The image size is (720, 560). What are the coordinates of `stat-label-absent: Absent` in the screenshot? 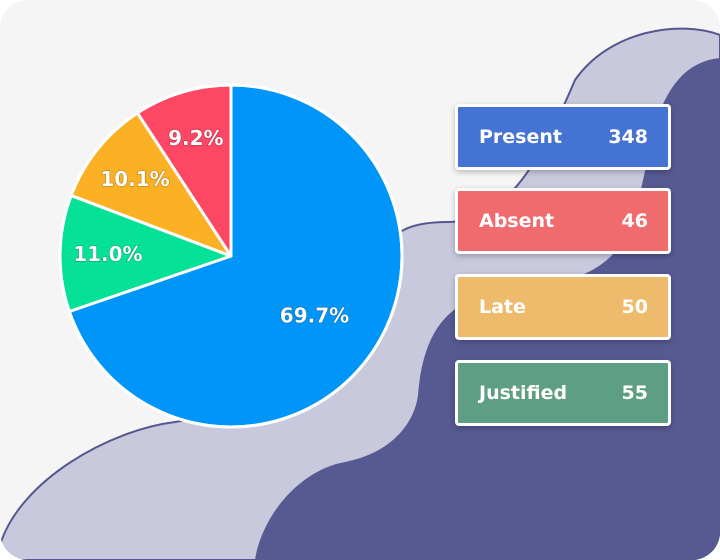 It's located at (517, 221).